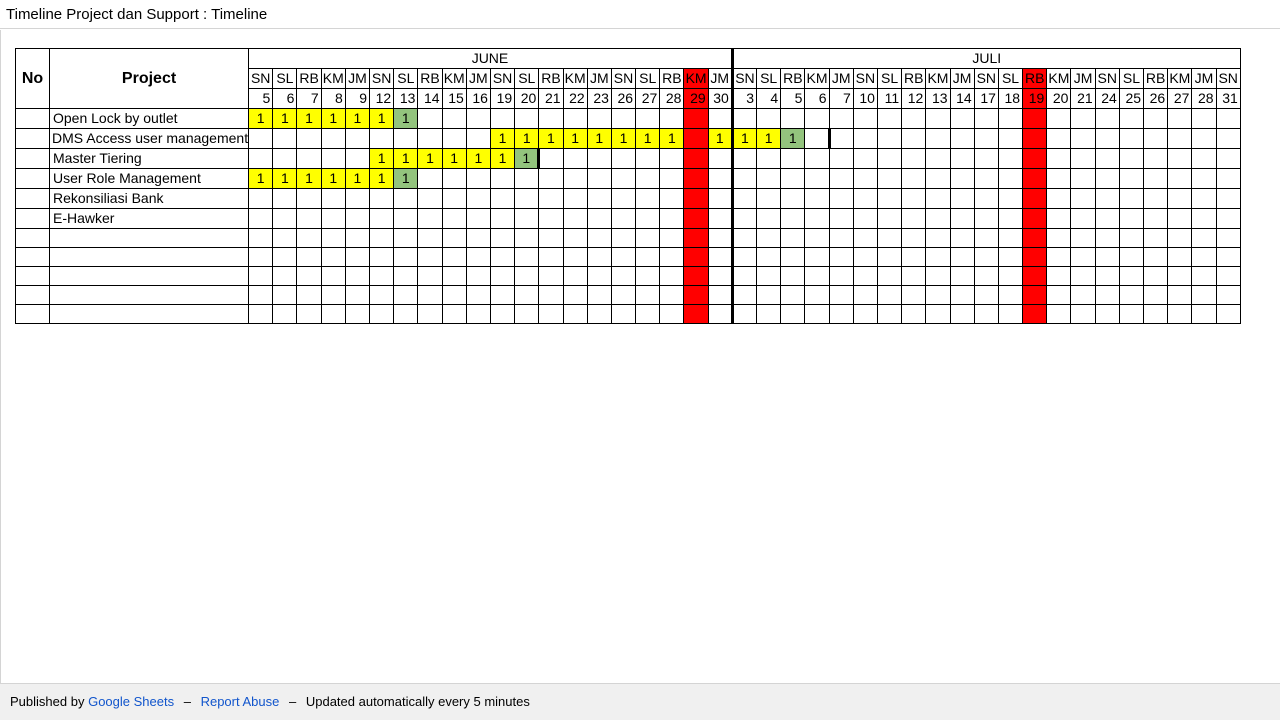  Describe the element at coordinates (1131, 78) in the screenshot. I see `day-name-cell: SL` at that location.